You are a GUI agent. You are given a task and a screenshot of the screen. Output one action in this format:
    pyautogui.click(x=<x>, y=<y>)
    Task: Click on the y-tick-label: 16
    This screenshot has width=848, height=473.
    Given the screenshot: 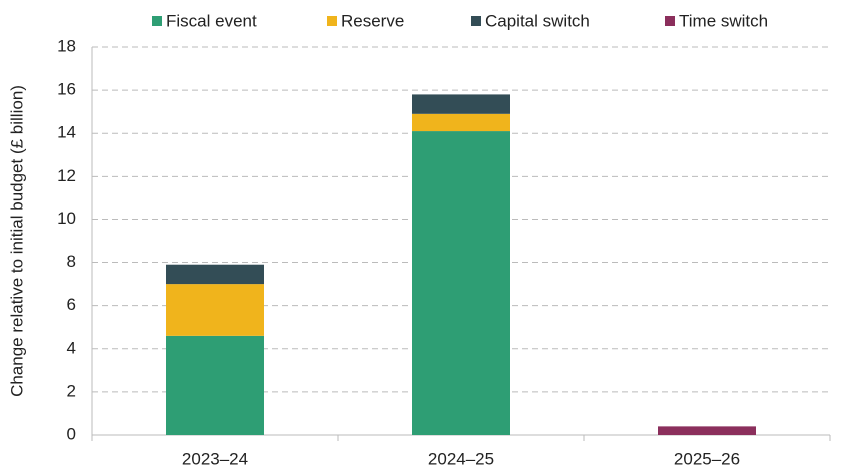 What is the action you would take?
    pyautogui.click(x=66, y=89)
    